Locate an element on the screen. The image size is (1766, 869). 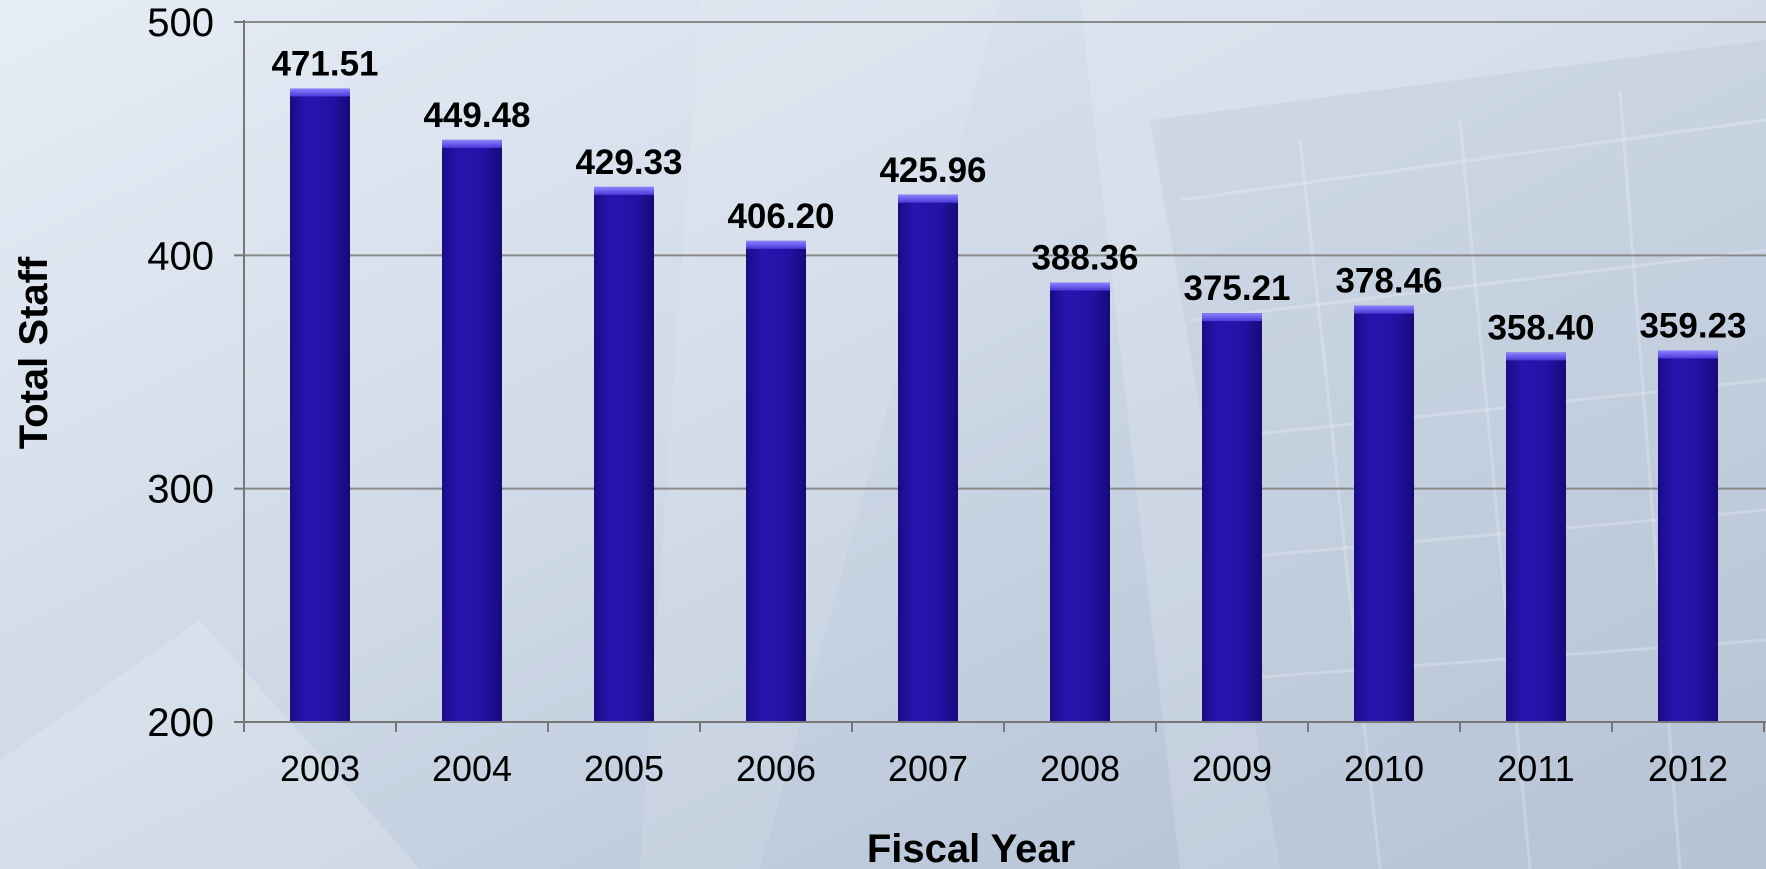
data-label: 425.96 is located at coordinates (932, 170).